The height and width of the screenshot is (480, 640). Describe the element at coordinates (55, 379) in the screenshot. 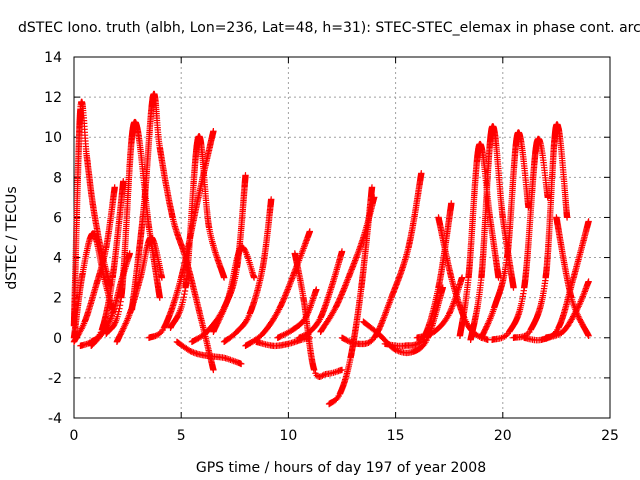

I see `y-tick-label: -2` at that location.